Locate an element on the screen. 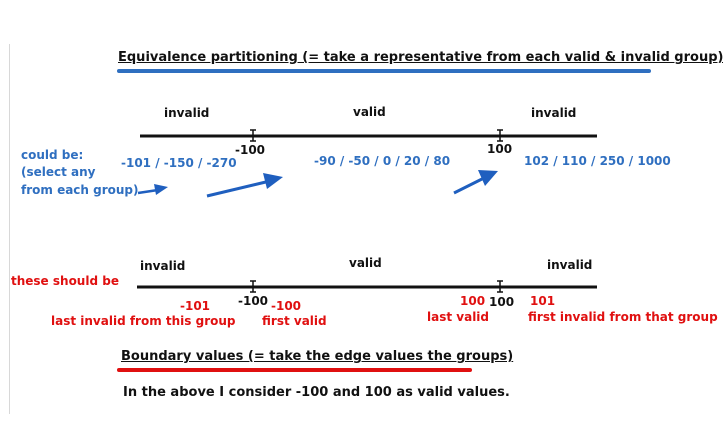 The image size is (723, 440). boundary-title-underline is located at coordinates (294, 370).